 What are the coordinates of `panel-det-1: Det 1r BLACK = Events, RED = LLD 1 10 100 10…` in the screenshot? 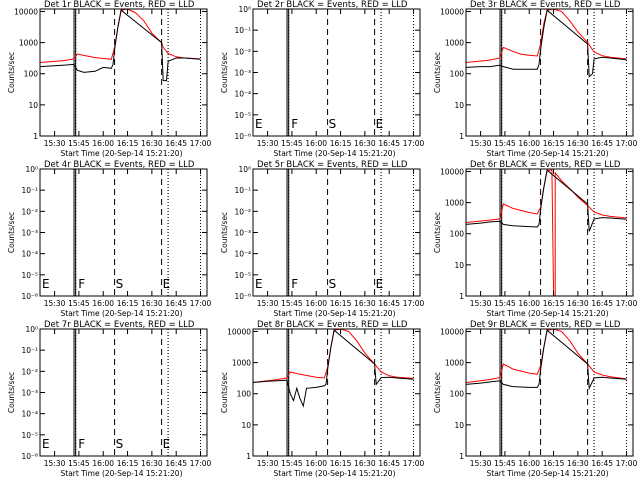 It's located at (109, 79).